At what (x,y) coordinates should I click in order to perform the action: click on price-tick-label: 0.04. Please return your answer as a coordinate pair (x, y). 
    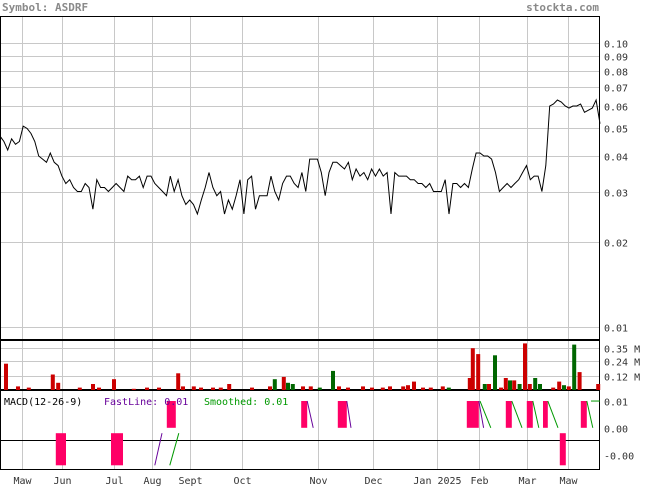
    Looking at the image, I should click on (616, 158).